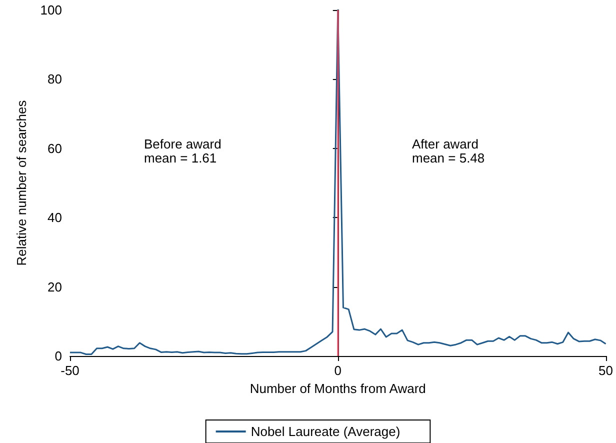  Describe the element at coordinates (325, 431) in the screenshot. I see `legend-label: Nobel Laureate (Average)` at that location.